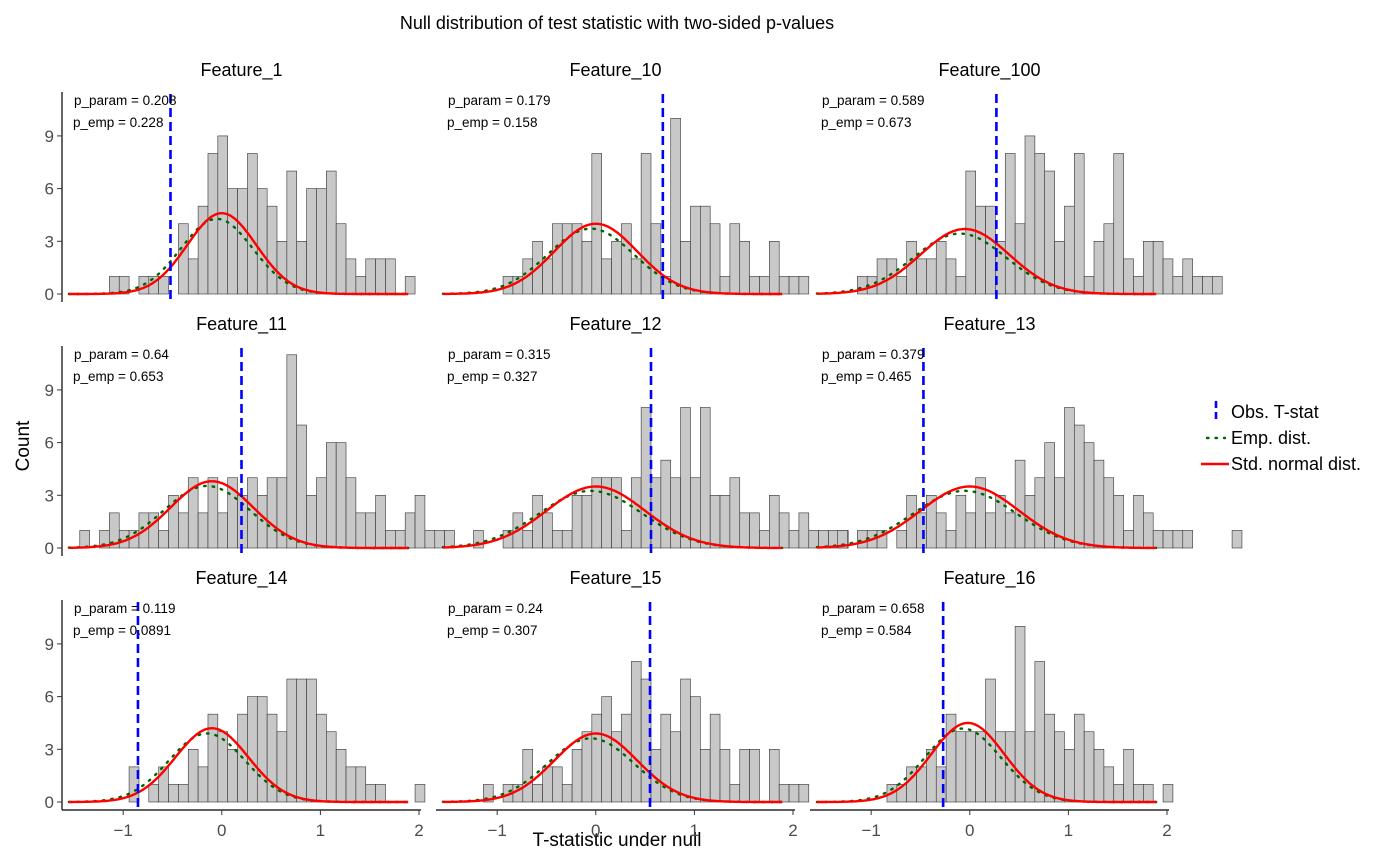  What do you see at coordinates (418, 830) in the screenshot?
I see `x-tick-label: 2` at bounding box center [418, 830].